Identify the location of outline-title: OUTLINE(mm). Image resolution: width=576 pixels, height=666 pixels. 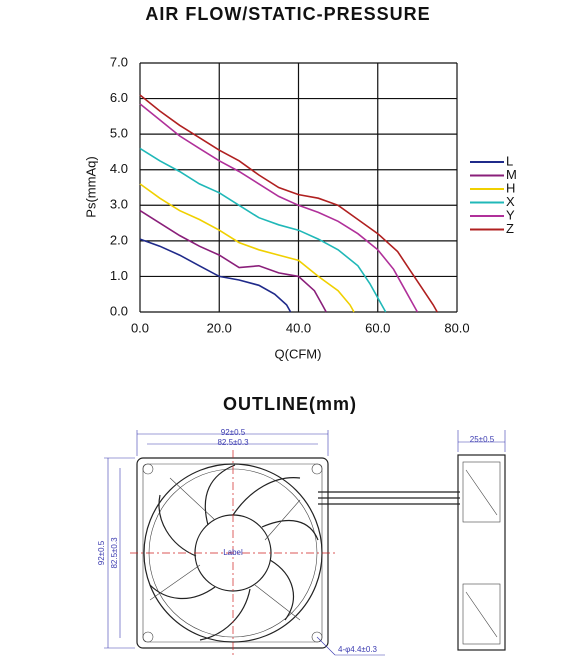
(290, 404).